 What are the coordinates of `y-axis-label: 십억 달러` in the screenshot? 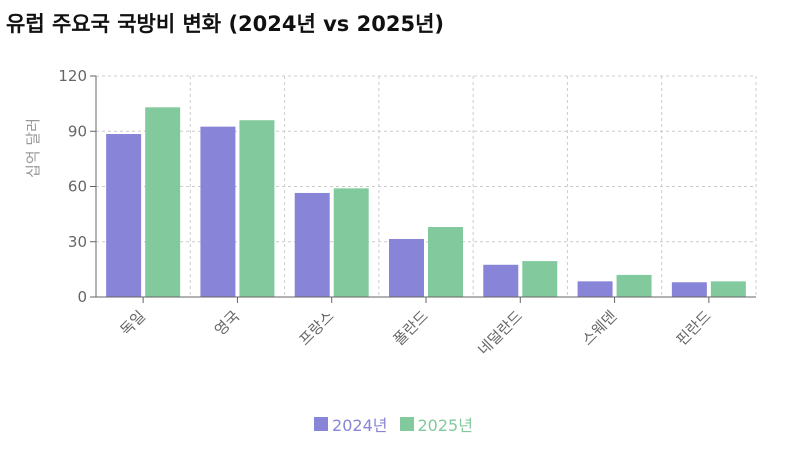 It's located at (33, 148).